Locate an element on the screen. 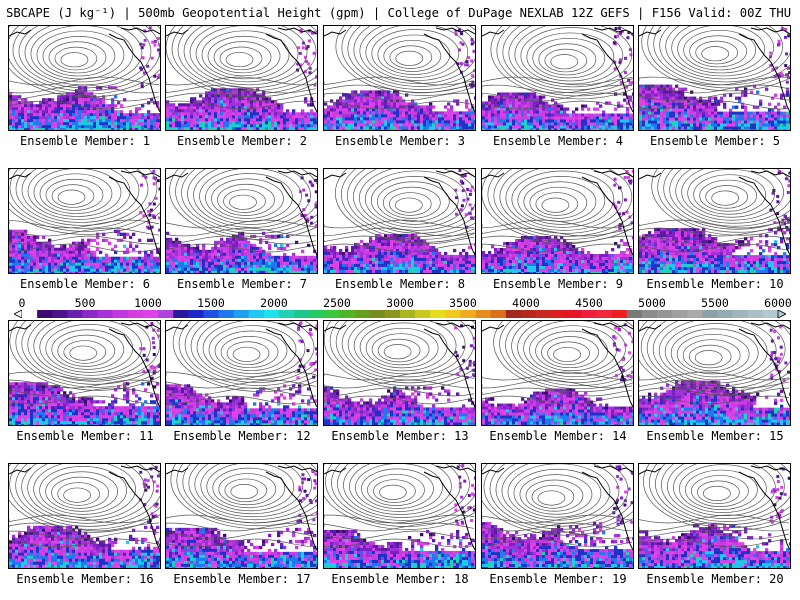 The height and width of the screenshot is (600, 800). colorbar-tick-label: 0 is located at coordinates (22, 303).